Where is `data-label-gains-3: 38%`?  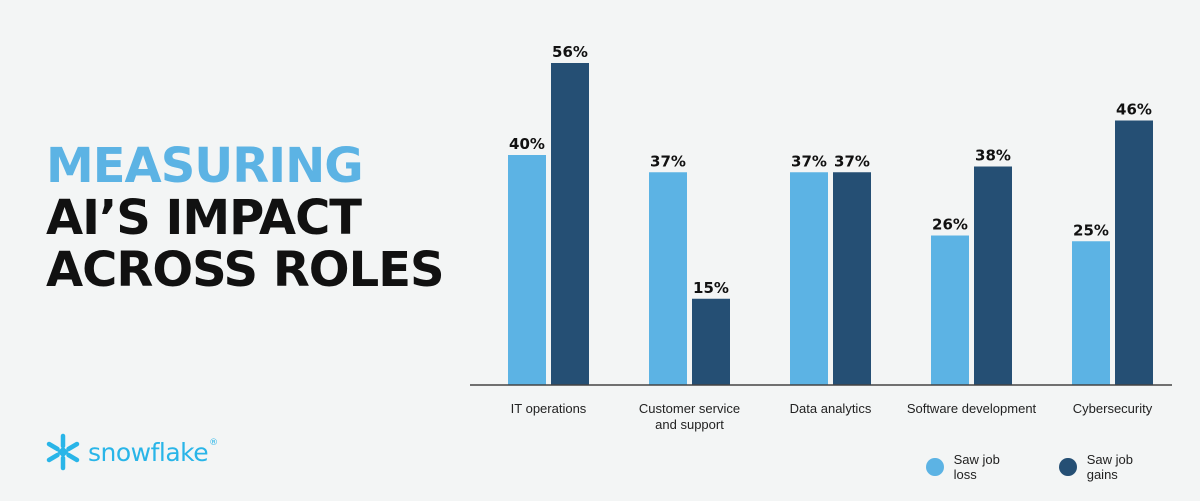 data-label-gains-3: 38% is located at coordinates (993, 156).